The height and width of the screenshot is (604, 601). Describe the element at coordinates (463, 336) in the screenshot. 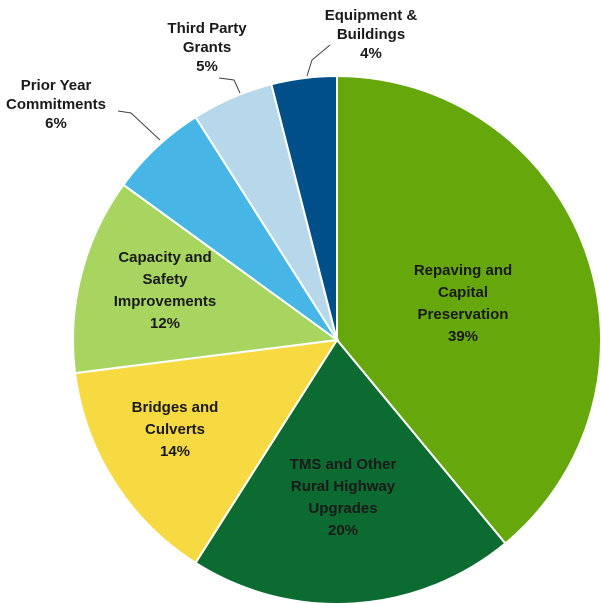

I see `slice-percent: 39%` at that location.